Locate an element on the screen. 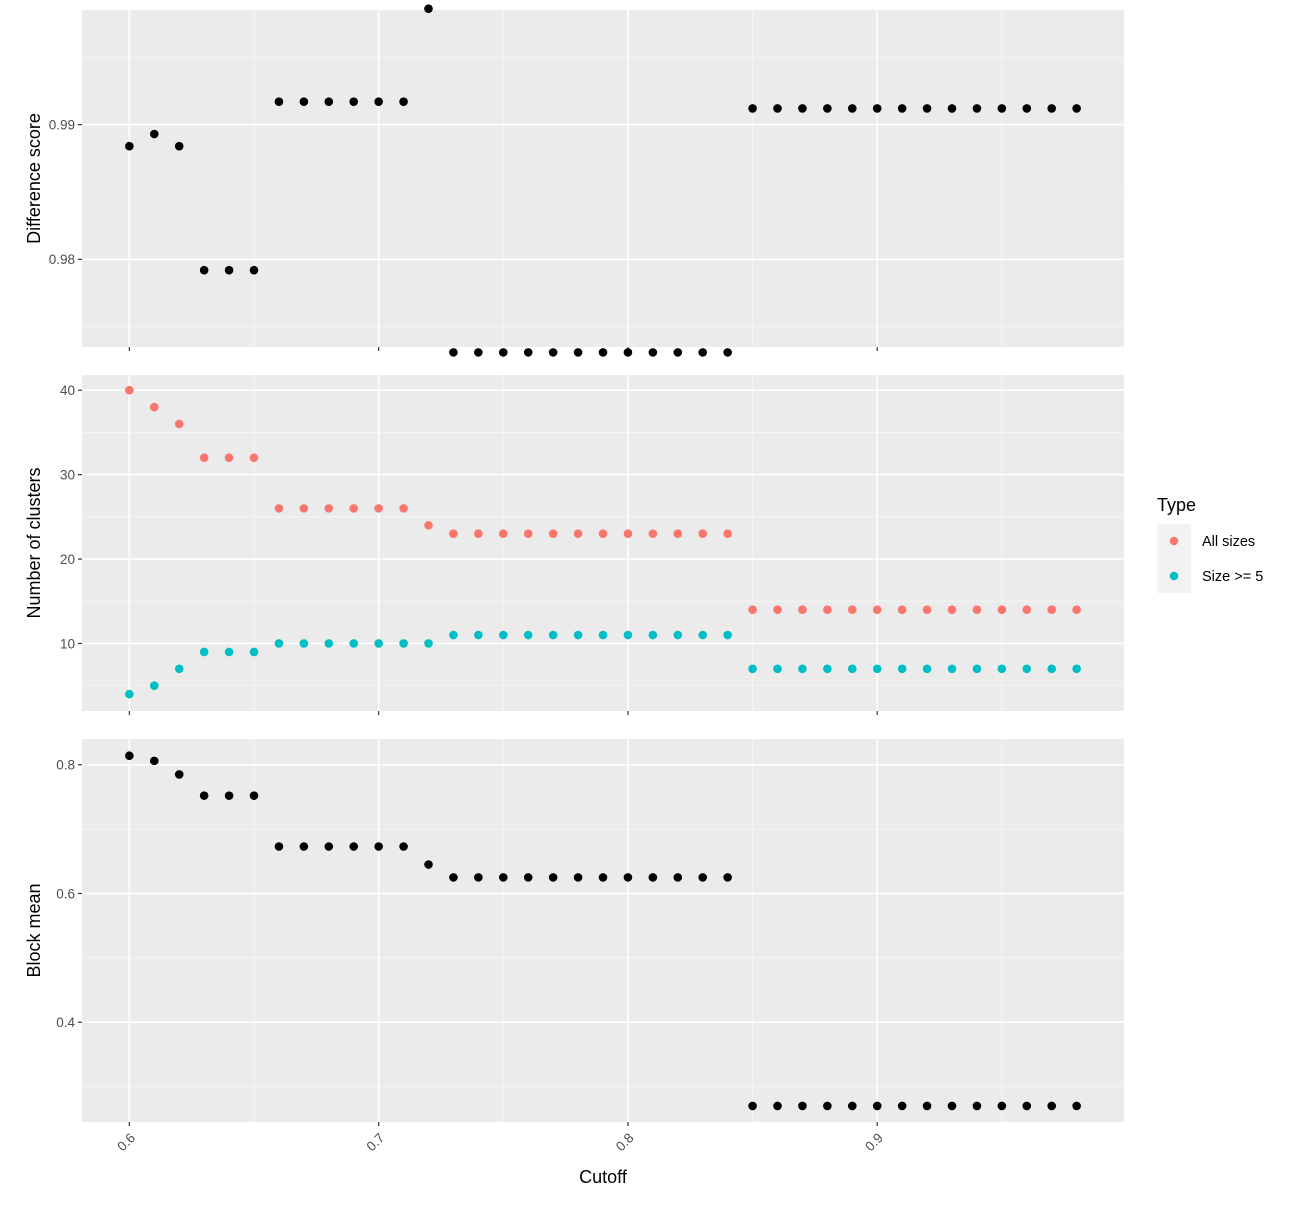  x-tick-label: 0.8 is located at coordinates (625, 1142).